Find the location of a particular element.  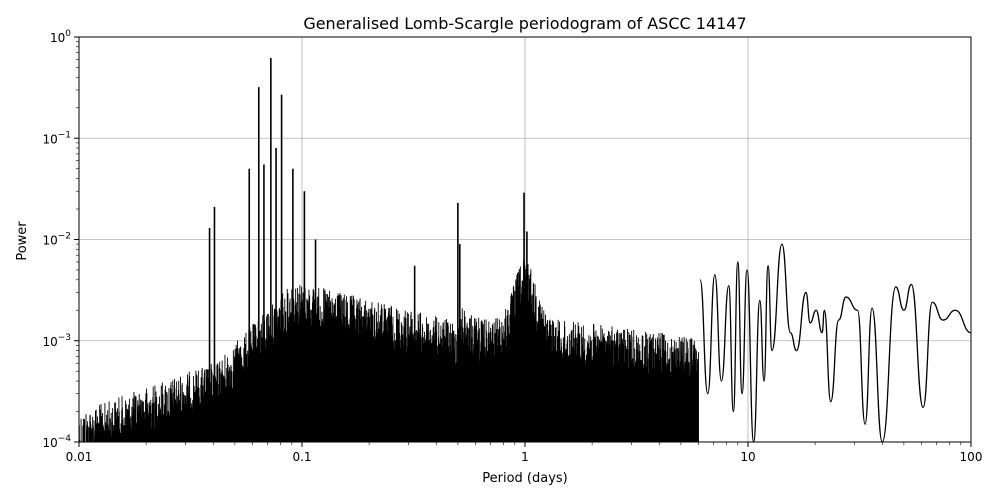

y-tick-label: 10⁻⁴ is located at coordinates (56, 442).